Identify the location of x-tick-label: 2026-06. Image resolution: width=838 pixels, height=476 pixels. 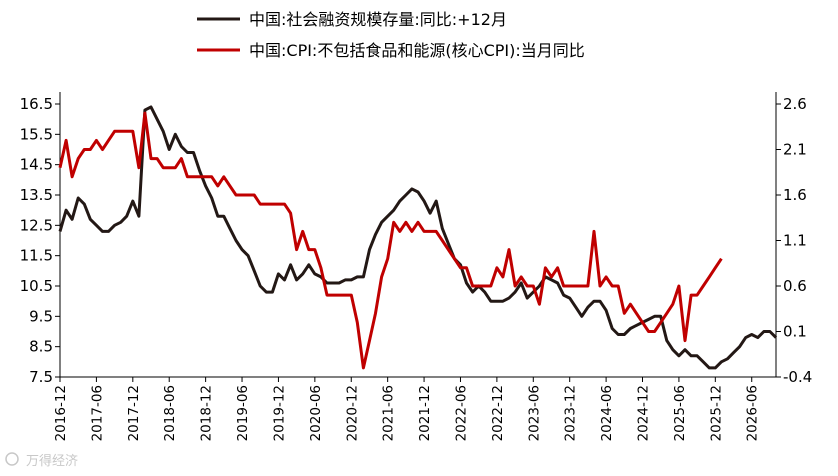
(753, 413).